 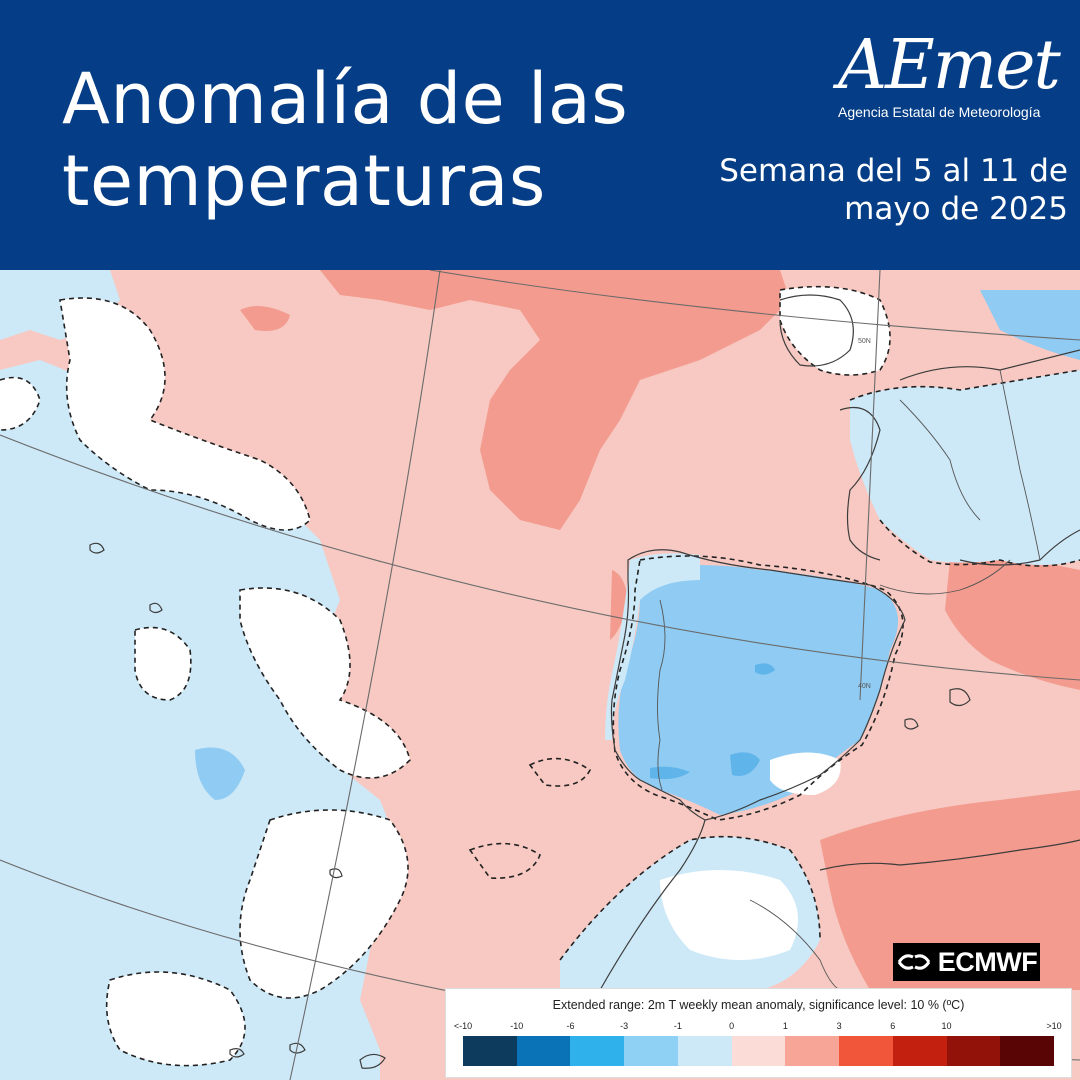 What do you see at coordinates (619, 605) in the screenshot?
I see `warm-patch-portugal-coast` at bounding box center [619, 605].